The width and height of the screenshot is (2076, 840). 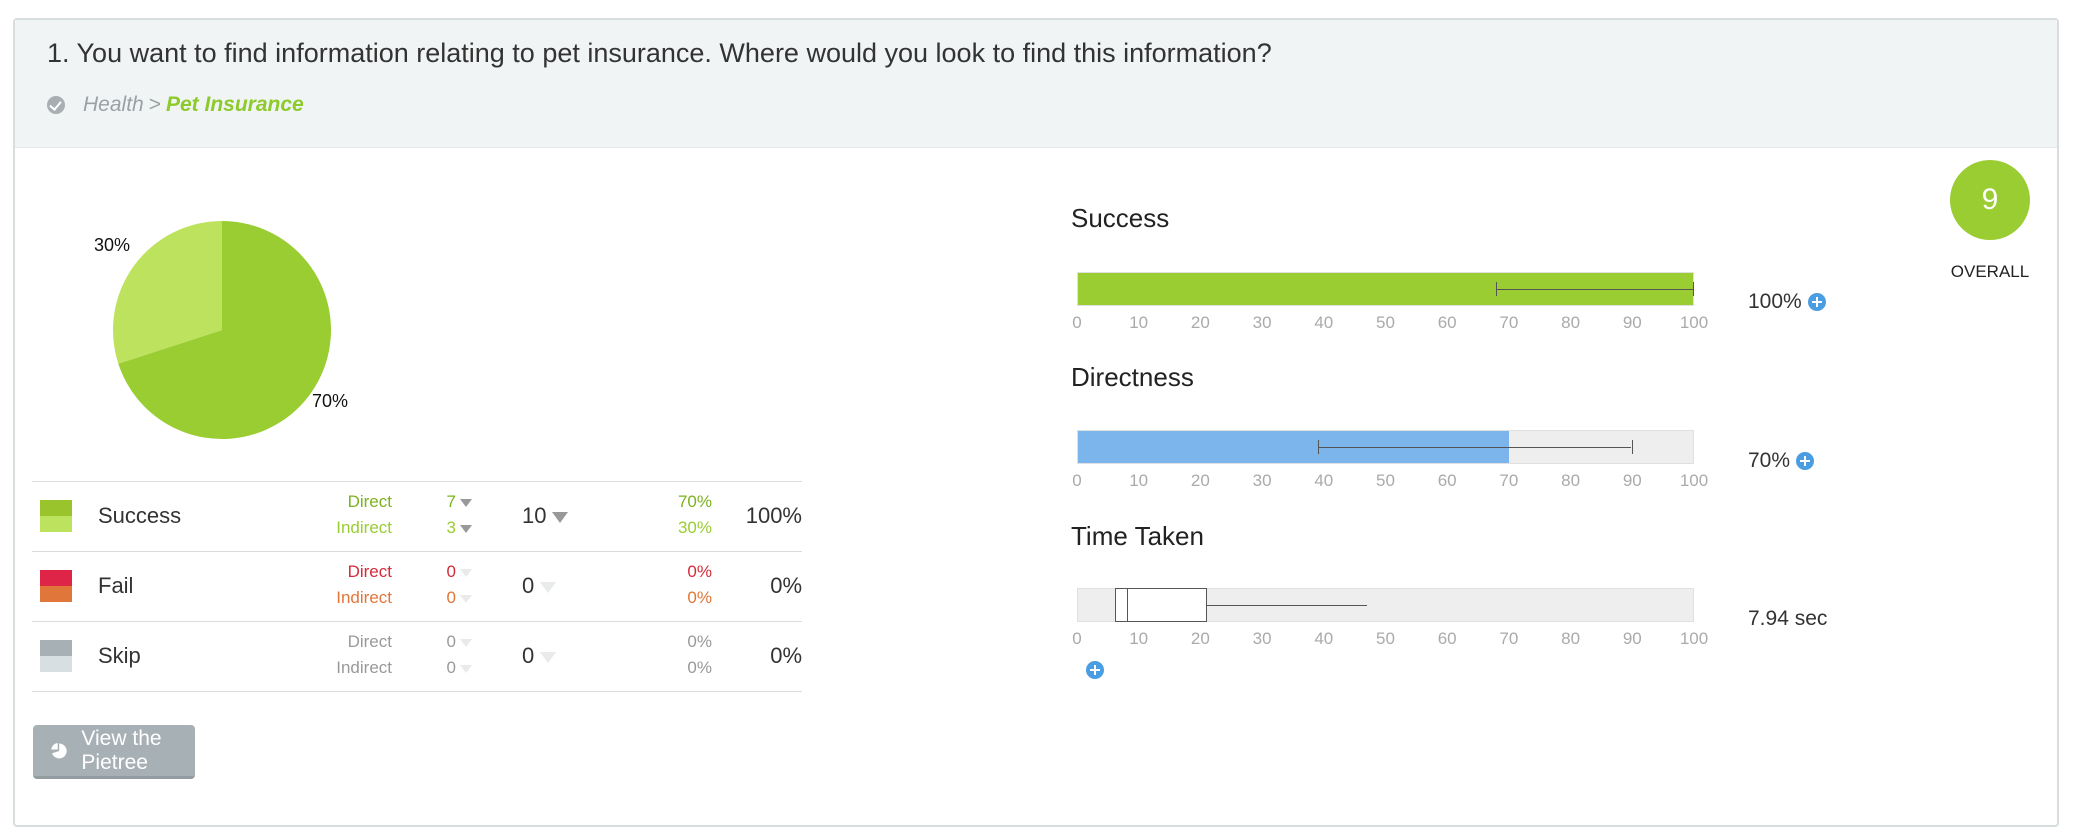 I want to click on success-value: 100%, so click(x=1787, y=302).